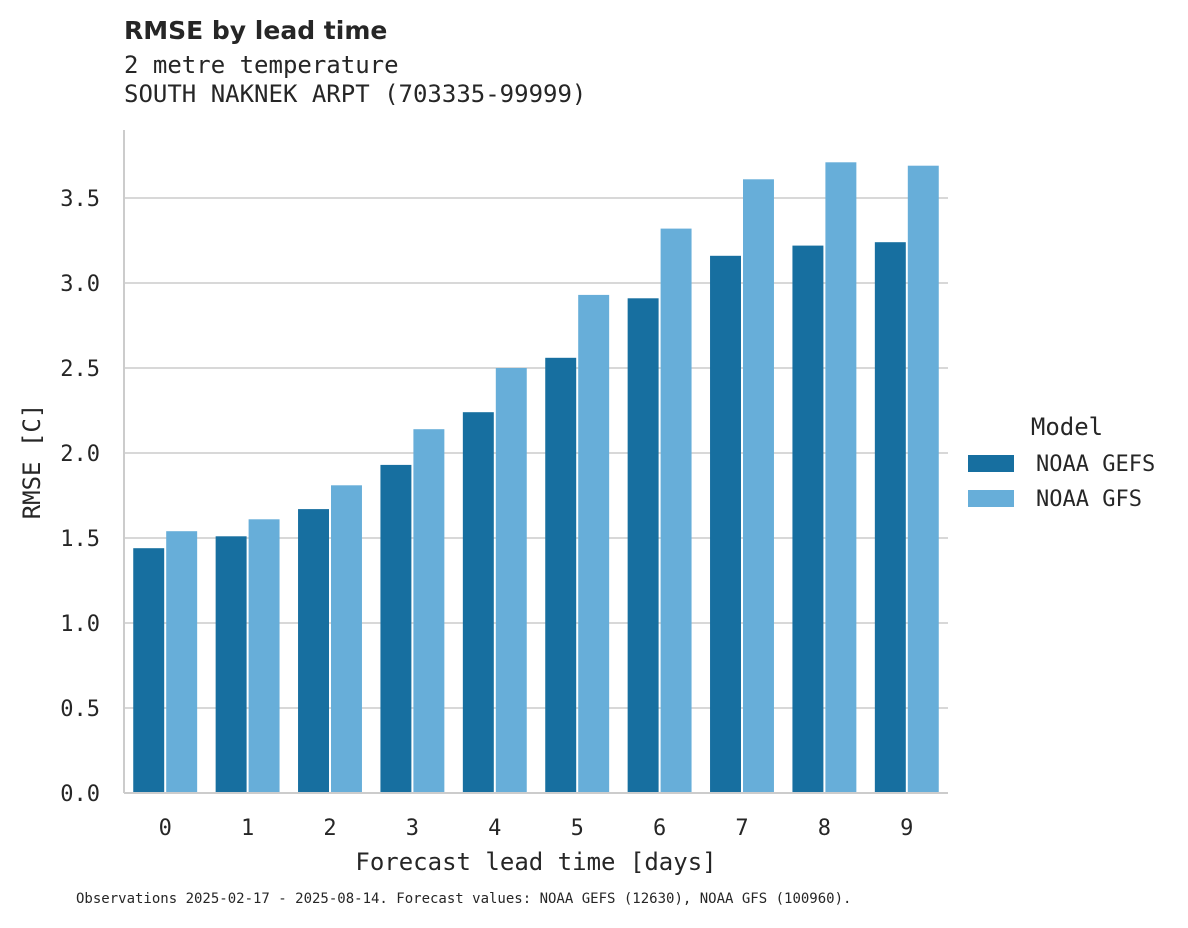 The height and width of the screenshot is (928, 1188). What do you see at coordinates (80, 709) in the screenshot?
I see `y-tick-label: 0.5` at bounding box center [80, 709].